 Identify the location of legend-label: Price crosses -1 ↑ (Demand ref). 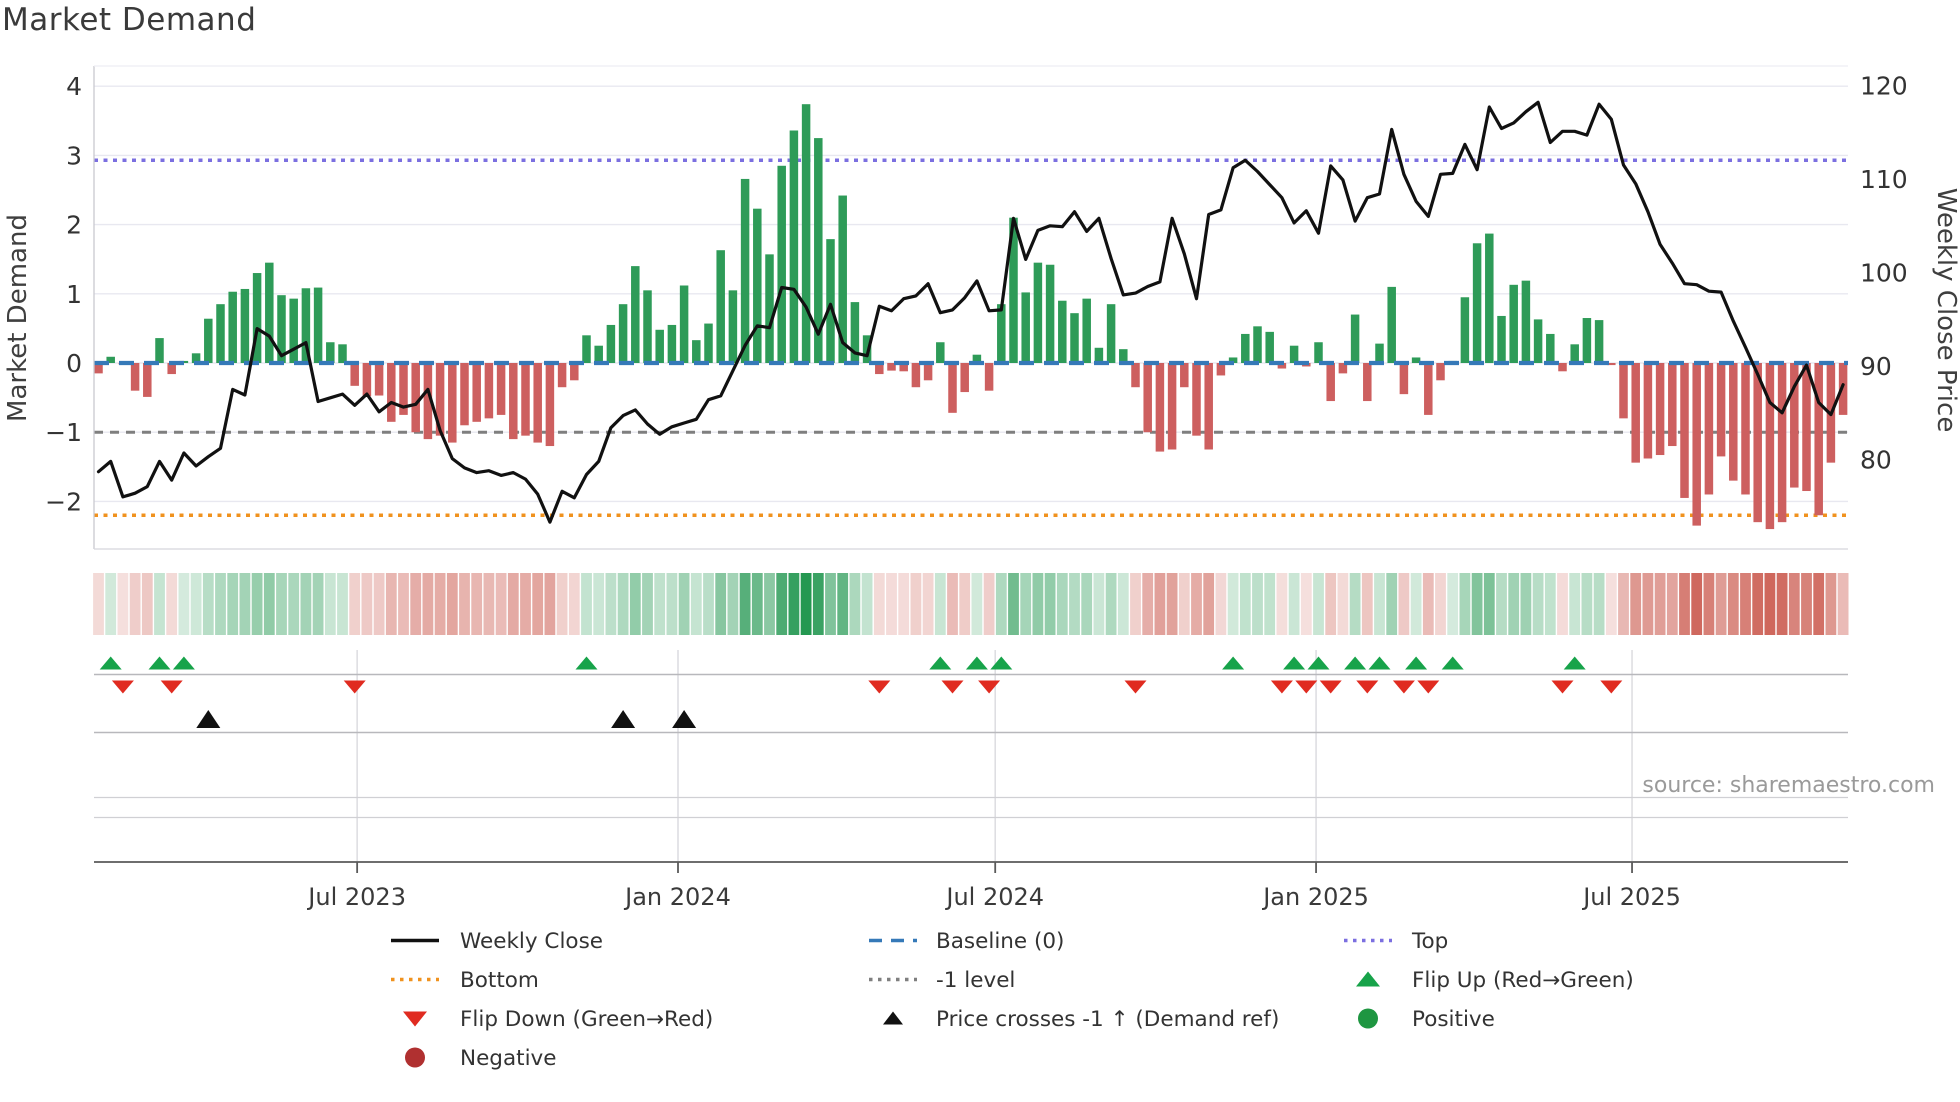
(1107, 1019).